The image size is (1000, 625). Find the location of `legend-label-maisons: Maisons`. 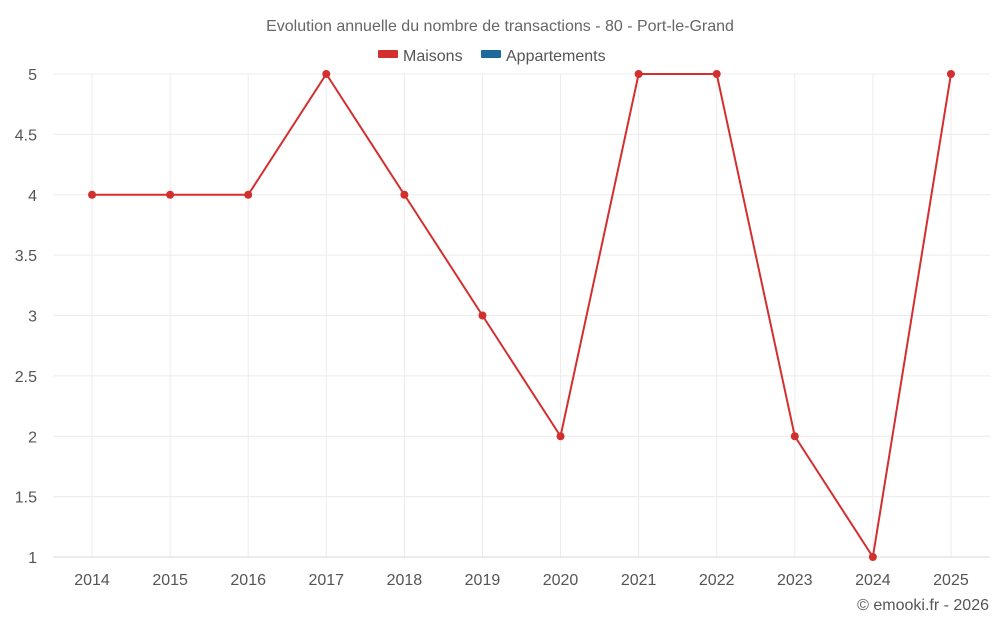

legend-label-maisons: Maisons is located at coordinates (433, 56).